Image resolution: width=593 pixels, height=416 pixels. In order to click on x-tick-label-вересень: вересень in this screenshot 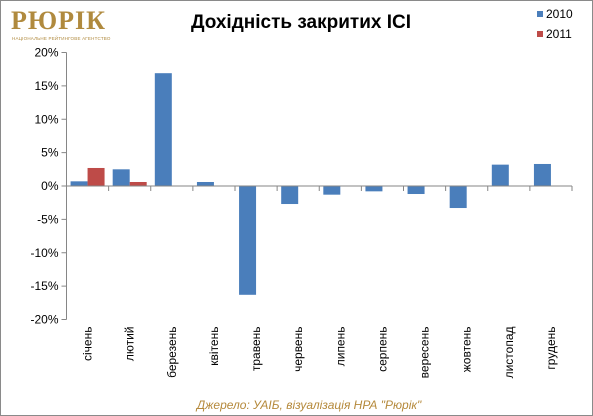, I will do `click(425, 353)`.